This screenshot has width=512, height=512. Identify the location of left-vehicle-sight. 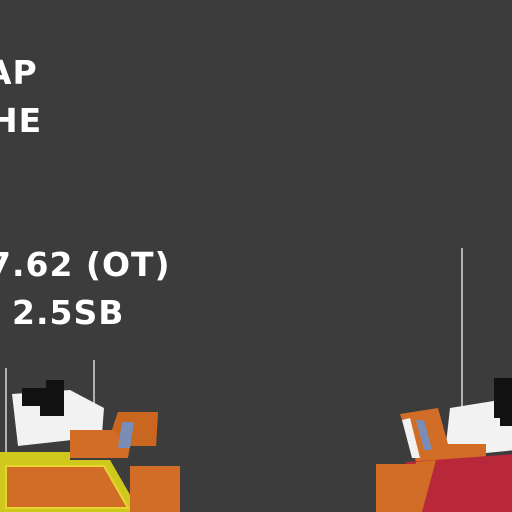
(36, 397).